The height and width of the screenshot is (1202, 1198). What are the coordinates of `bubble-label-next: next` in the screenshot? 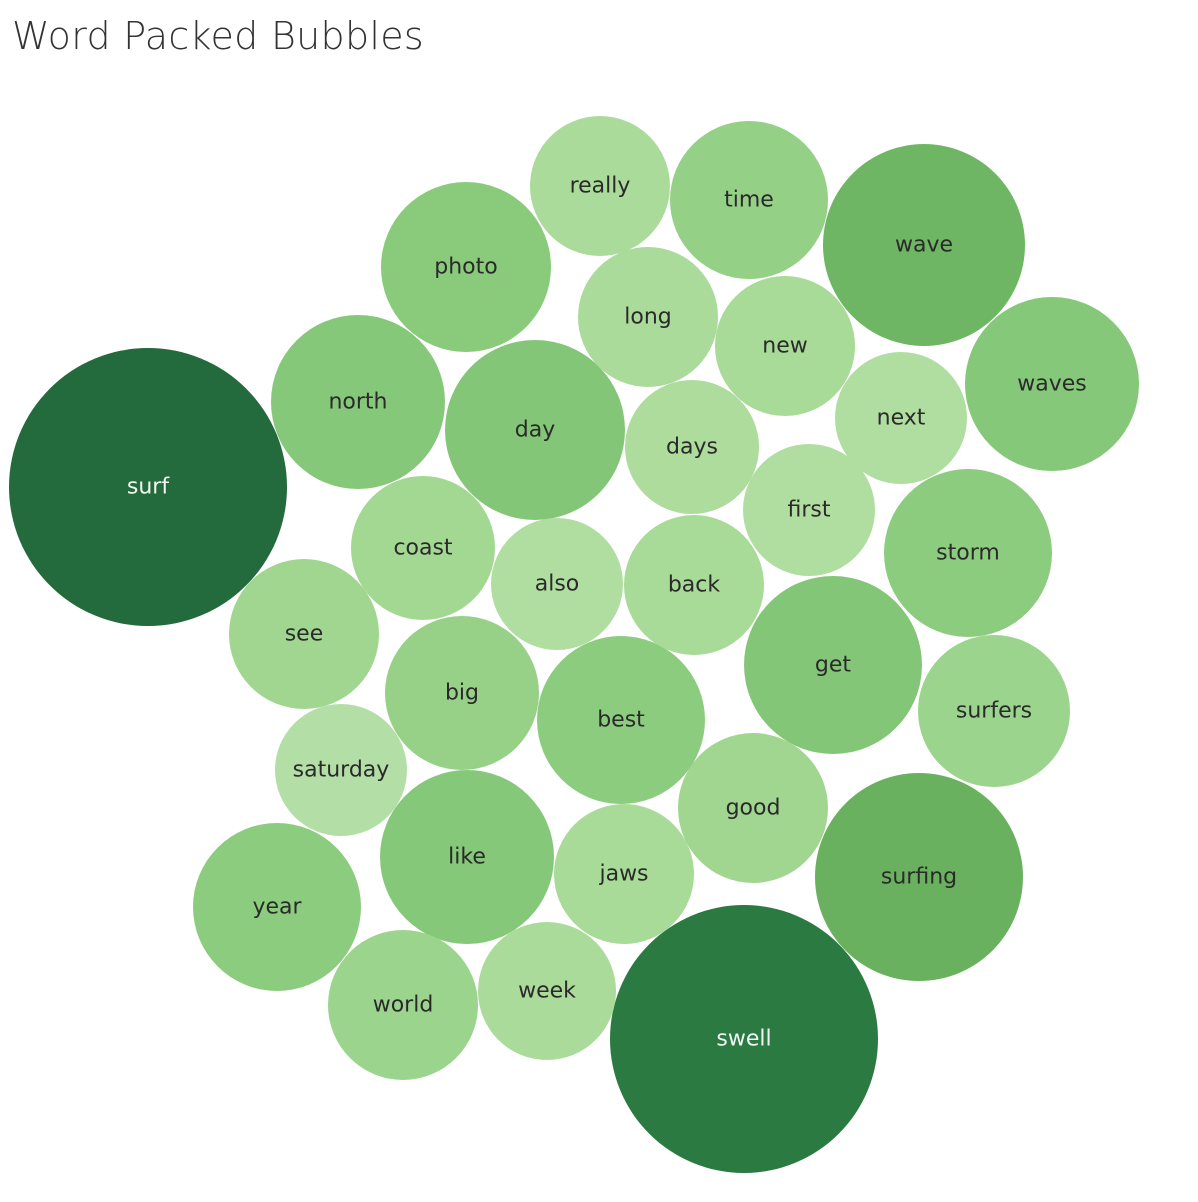 It's located at (901, 418).